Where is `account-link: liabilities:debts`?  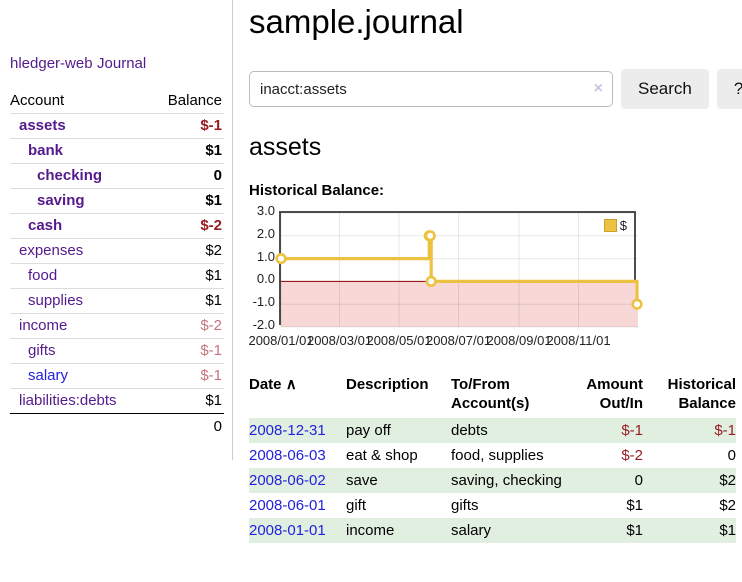
account-link: liabilities:debts is located at coordinates (68, 400).